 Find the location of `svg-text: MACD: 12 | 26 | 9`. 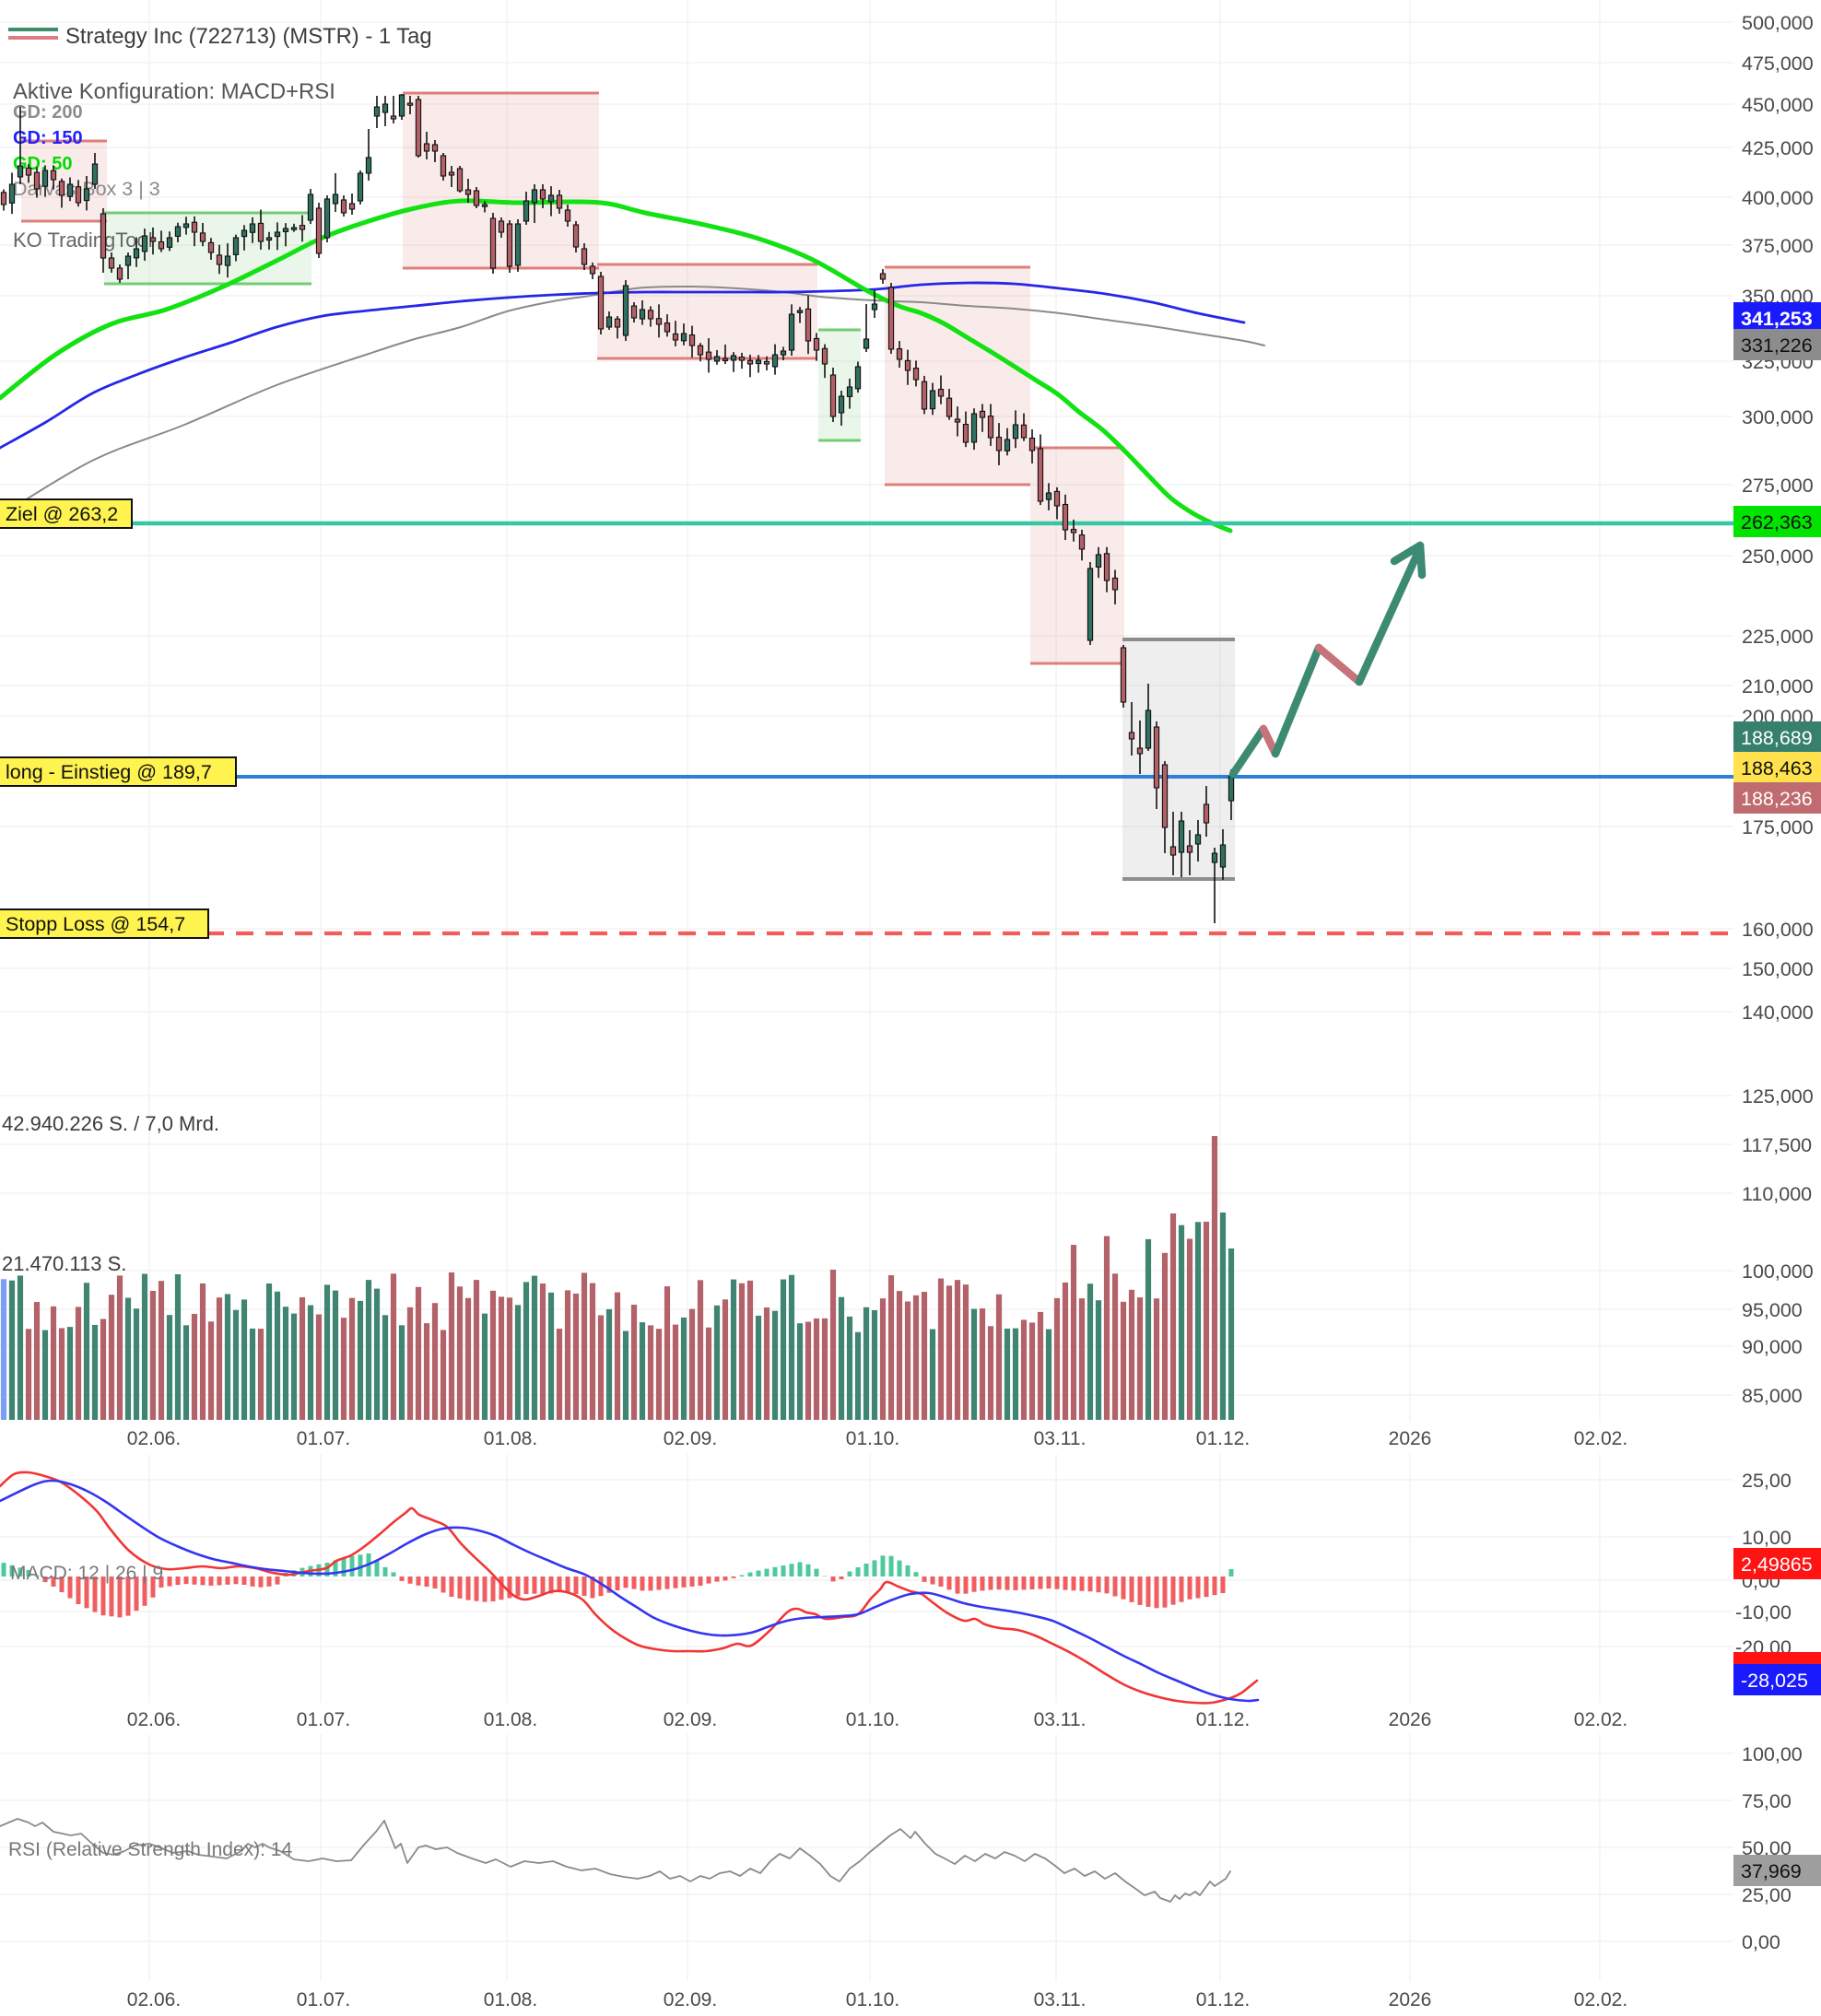

svg-text: MACD: 12 | 26 | 9 is located at coordinates (87, 1573).